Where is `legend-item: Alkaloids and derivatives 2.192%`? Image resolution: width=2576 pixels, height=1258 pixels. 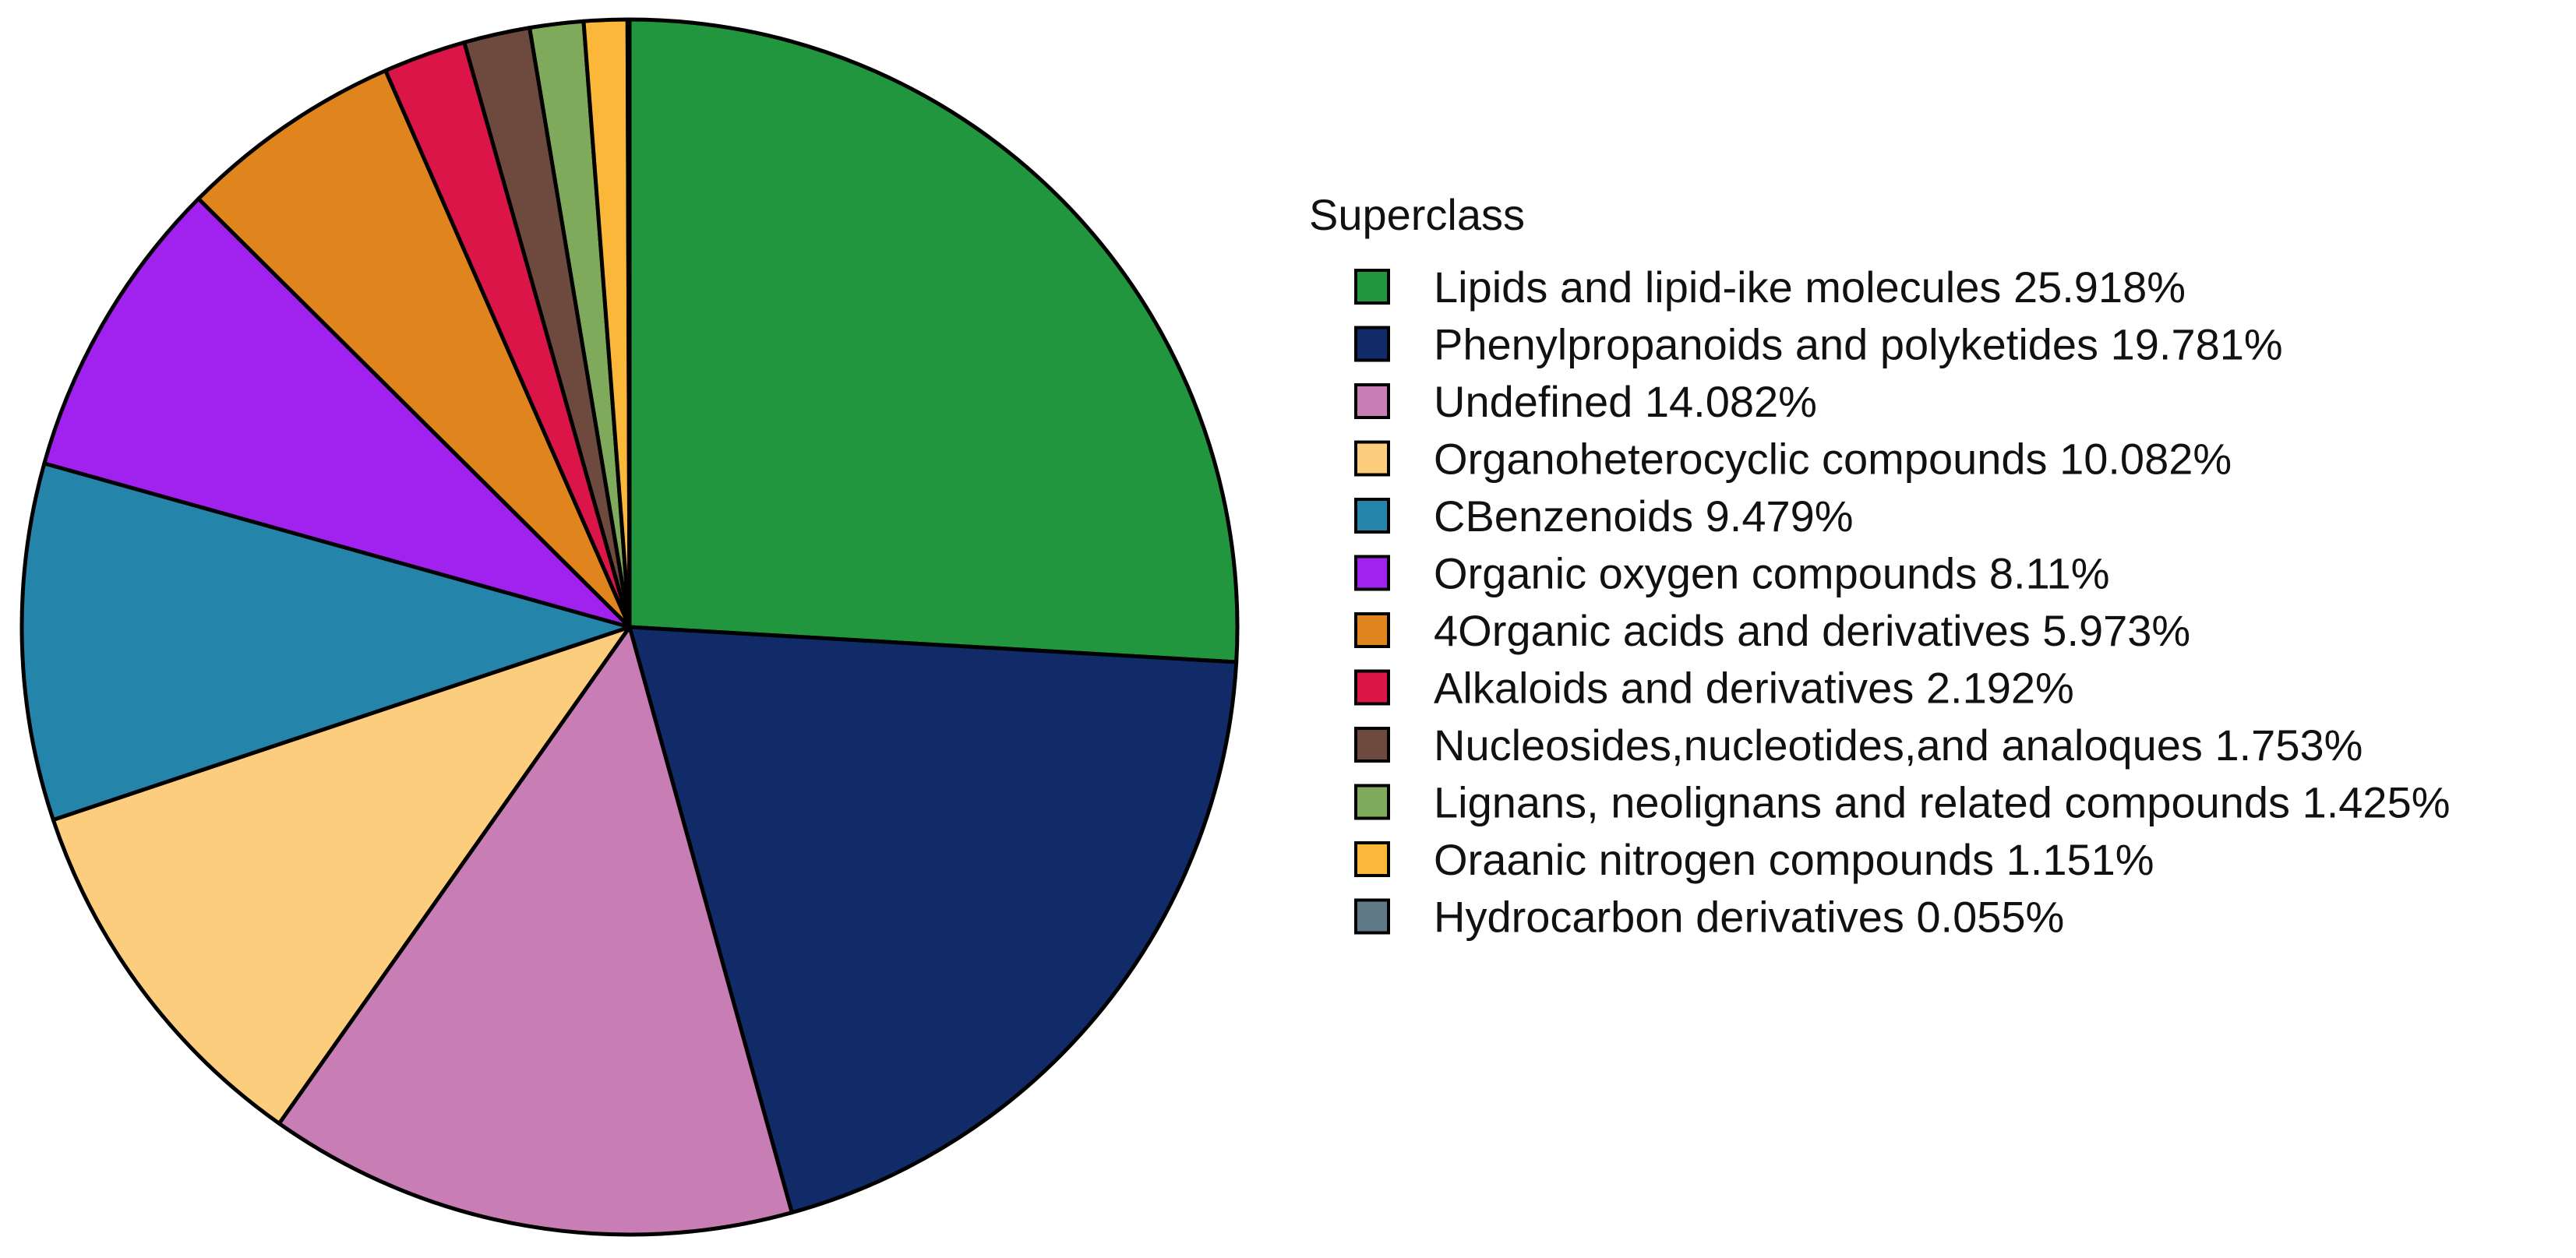
legend-item: Alkaloids and derivatives 2.192% is located at coordinates (1714, 688).